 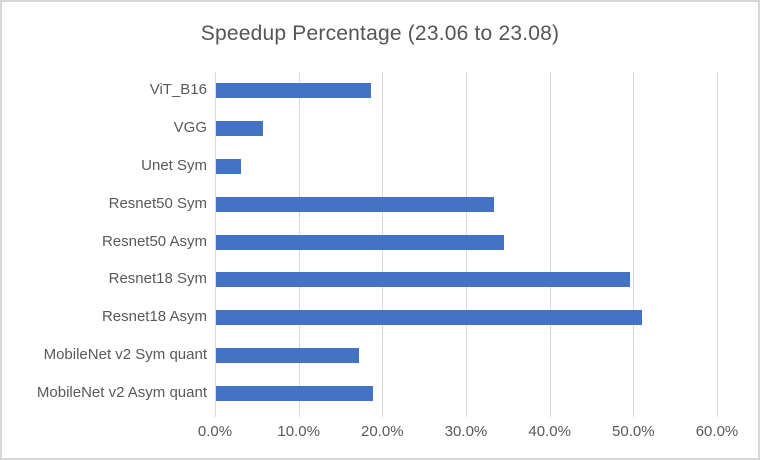 What do you see at coordinates (154, 241) in the screenshot?
I see `category-label: Resnet50 Asym` at bounding box center [154, 241].